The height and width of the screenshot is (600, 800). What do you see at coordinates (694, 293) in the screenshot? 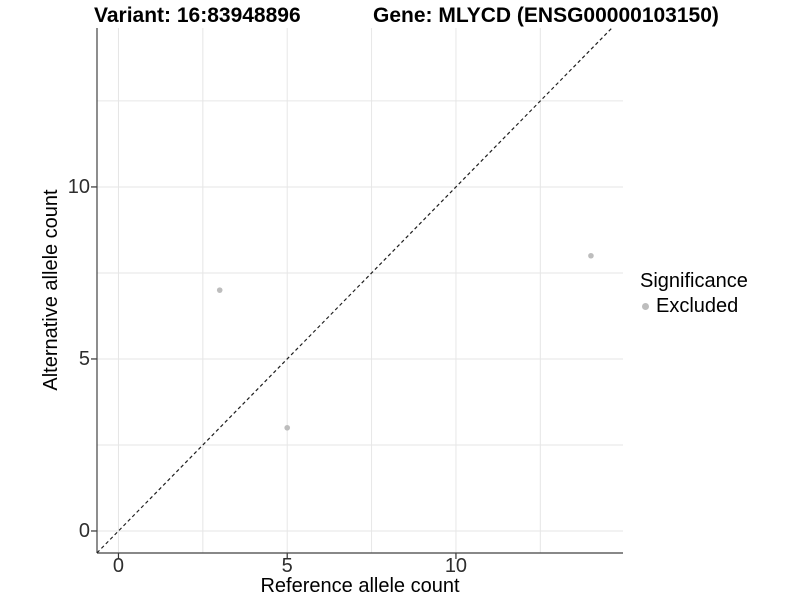
I see `legend: Significance Excluded` at bounding box center [694, 293].